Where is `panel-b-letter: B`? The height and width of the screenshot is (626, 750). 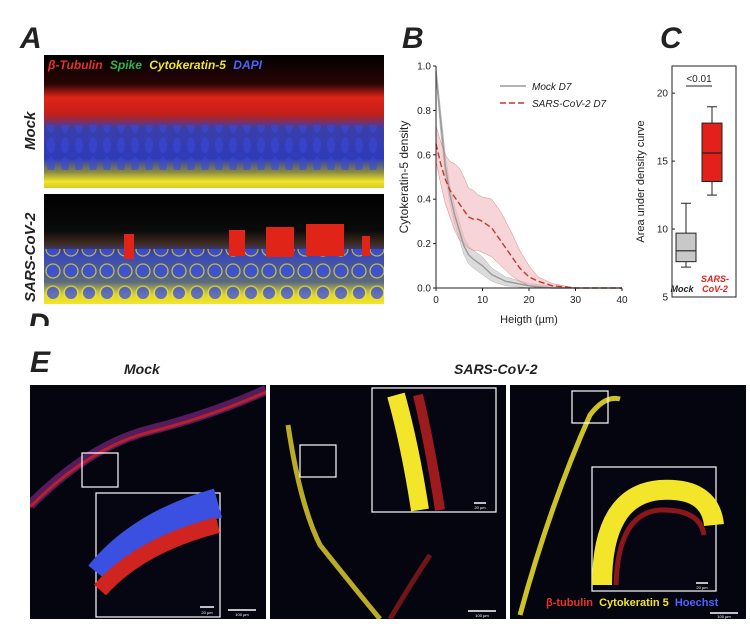 panel-b-letter: B is located at coordinates (413, 38).